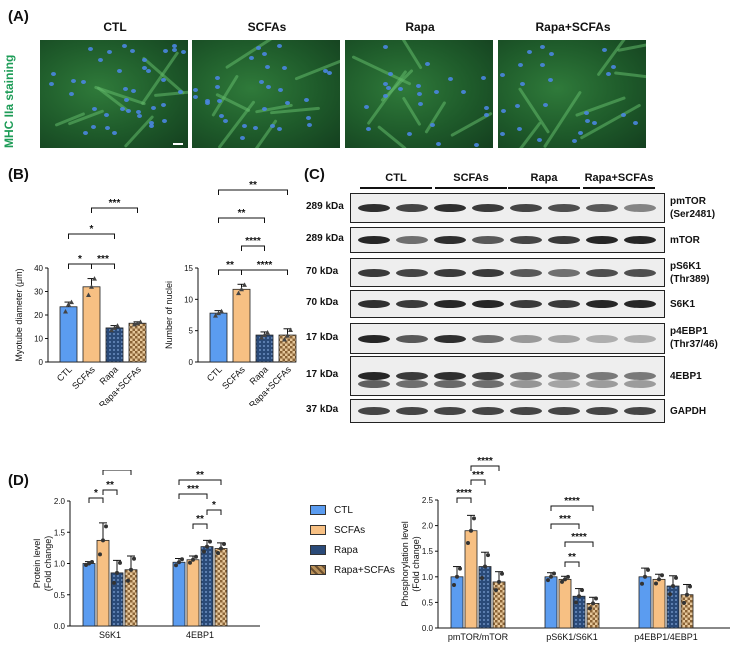 The height and width of the screenshot is (651, 736). What do you see at coordinates (694, 338) in the screenshot?
I see `blot-protein-label: p4EBP1 (Thr37/46)` at bounding box center [694, 338].